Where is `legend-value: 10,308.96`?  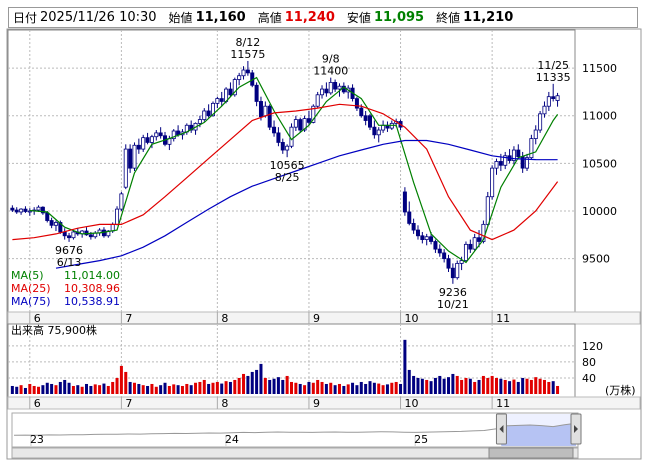
legend-value: 10,308.96 is located at coordinates (92, 288).